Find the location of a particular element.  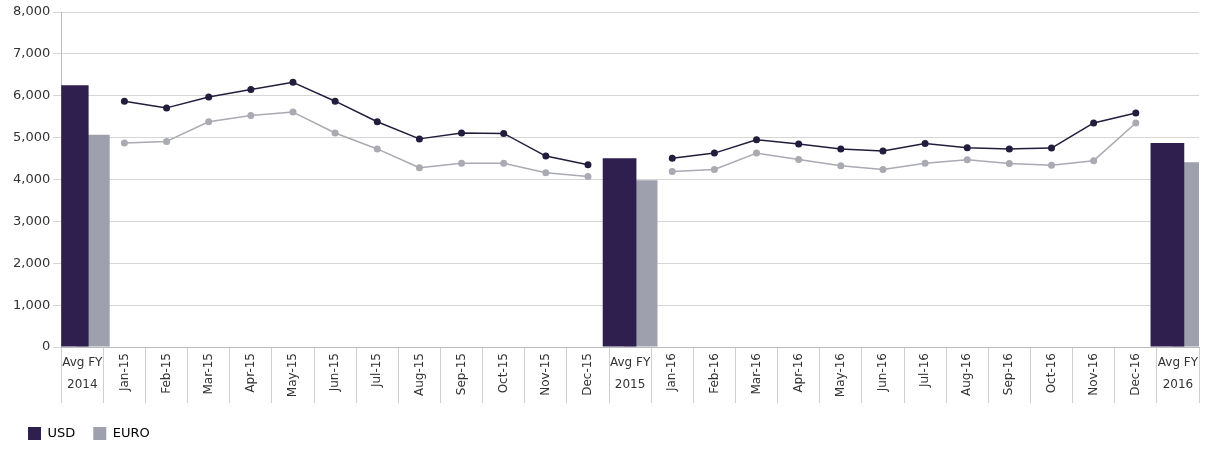

x-tick-label: Feb-16 is located at coordinates (713, 373).